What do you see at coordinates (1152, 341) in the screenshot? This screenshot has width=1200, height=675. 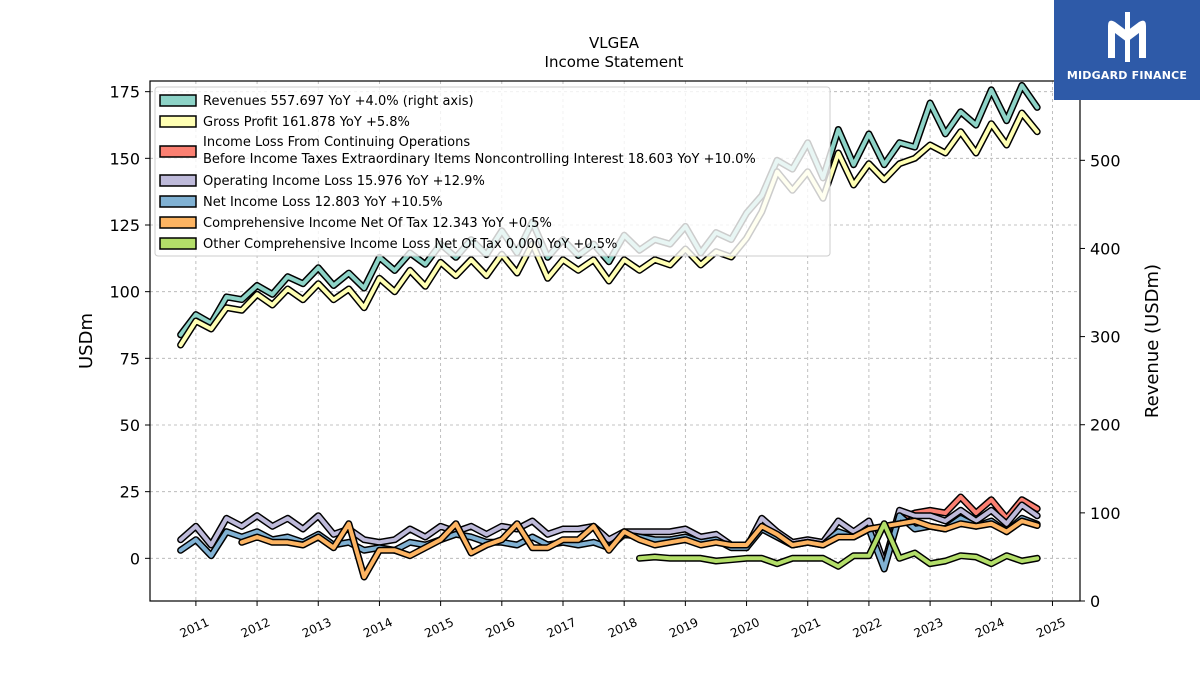 I see `y-axis-label-right: Revenue (USDm)` at bounding box center [1152, 341].